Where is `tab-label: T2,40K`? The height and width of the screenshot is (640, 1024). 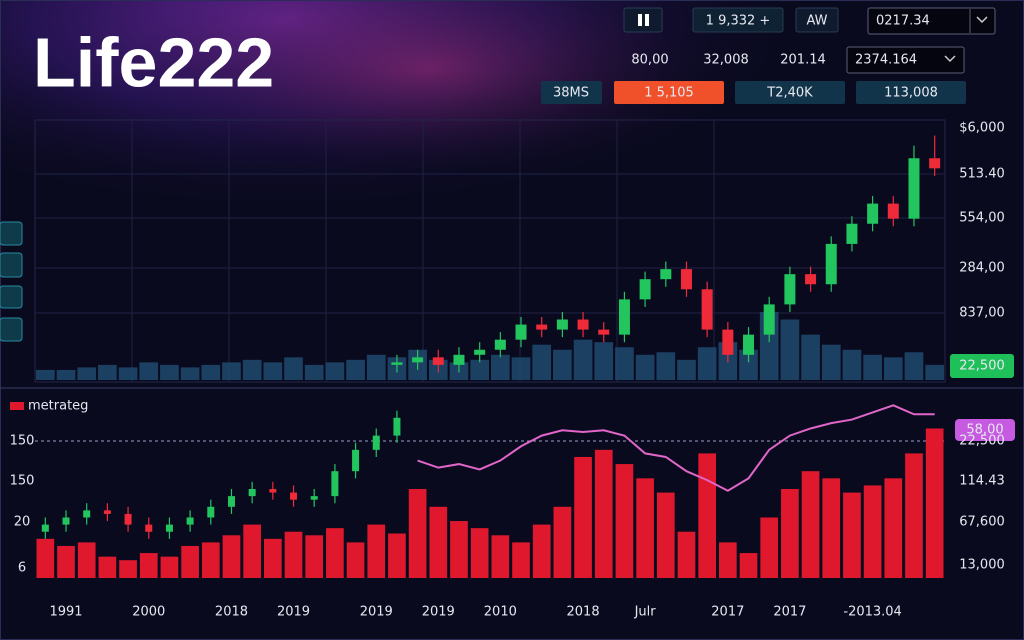 tab-label: T2,40K is located at coordinates (789, 93).